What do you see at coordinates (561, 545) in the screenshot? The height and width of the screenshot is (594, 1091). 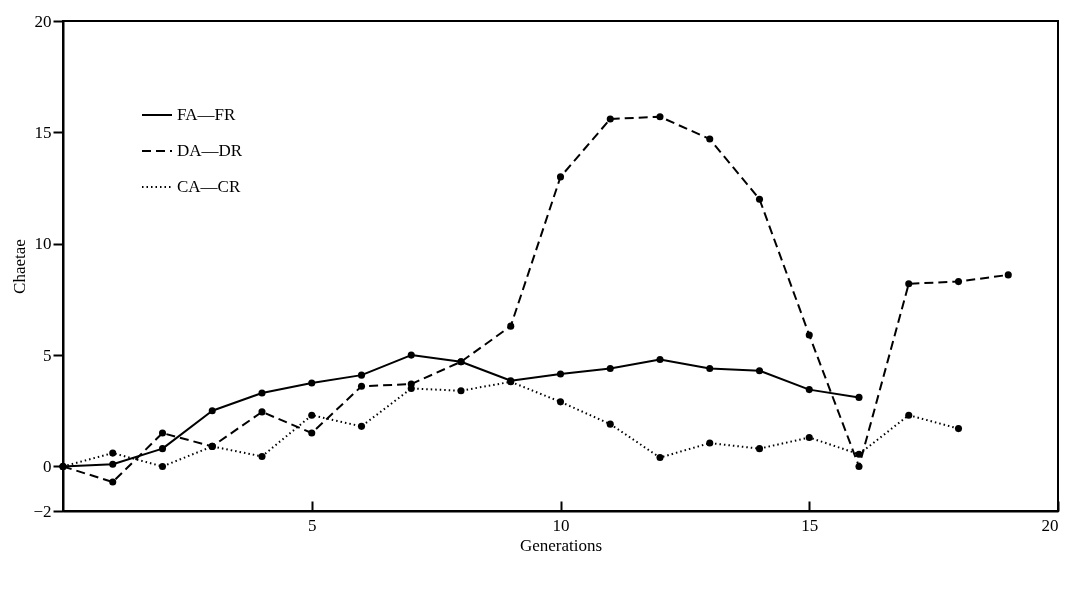 I see `x-axis-title: Generations` at bounding box center [561, 545].